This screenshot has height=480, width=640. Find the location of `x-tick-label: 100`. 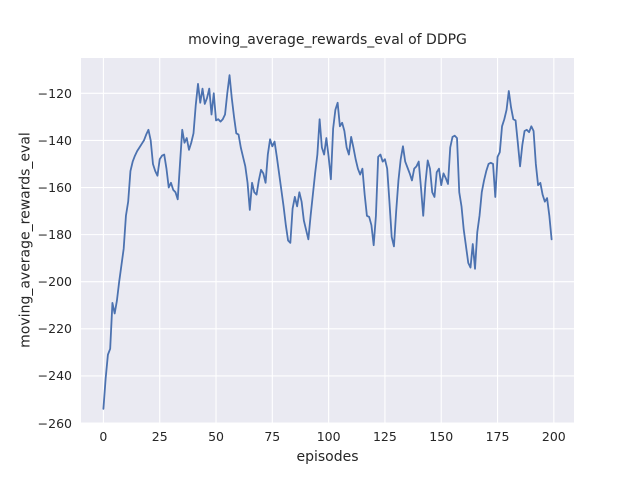

x-tick-label: 100 is located at coordinates (328, 436).